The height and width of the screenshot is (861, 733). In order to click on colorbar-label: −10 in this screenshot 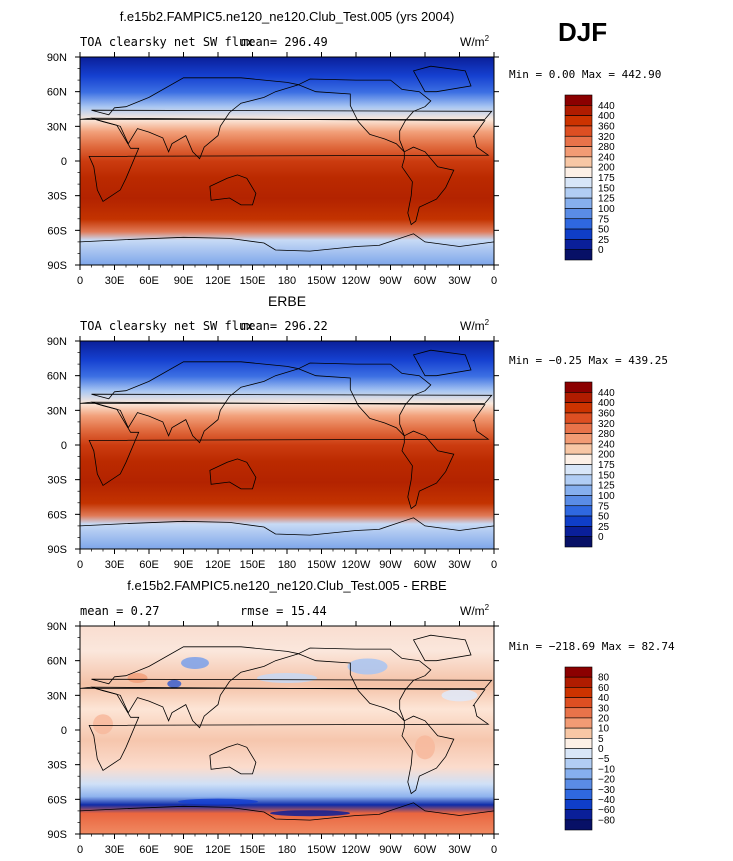, I will do `click(606, 769)`.